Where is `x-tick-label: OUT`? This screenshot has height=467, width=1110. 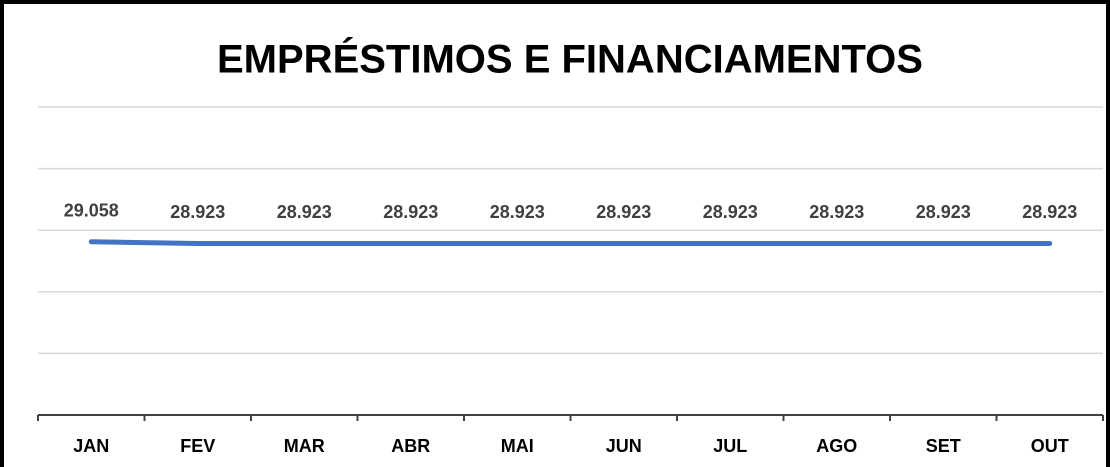
x-tick-label: OUT is located at coordinates (1050, 446).